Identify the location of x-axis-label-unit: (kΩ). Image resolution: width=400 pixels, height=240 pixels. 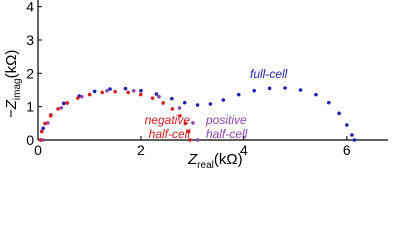
(228, 159).